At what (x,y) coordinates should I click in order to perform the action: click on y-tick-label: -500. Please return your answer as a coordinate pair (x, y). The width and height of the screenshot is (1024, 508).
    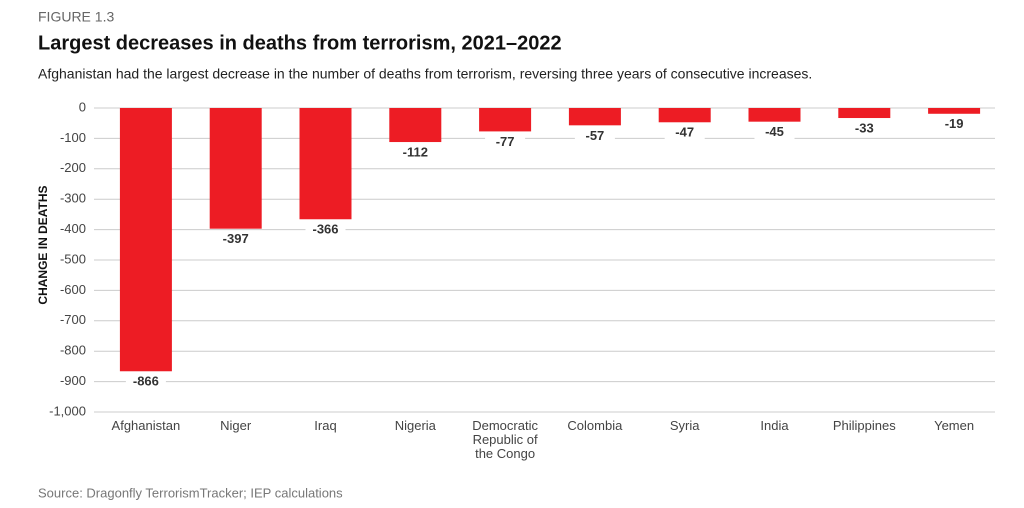
    Looking at the image, I should click on (73, 258).